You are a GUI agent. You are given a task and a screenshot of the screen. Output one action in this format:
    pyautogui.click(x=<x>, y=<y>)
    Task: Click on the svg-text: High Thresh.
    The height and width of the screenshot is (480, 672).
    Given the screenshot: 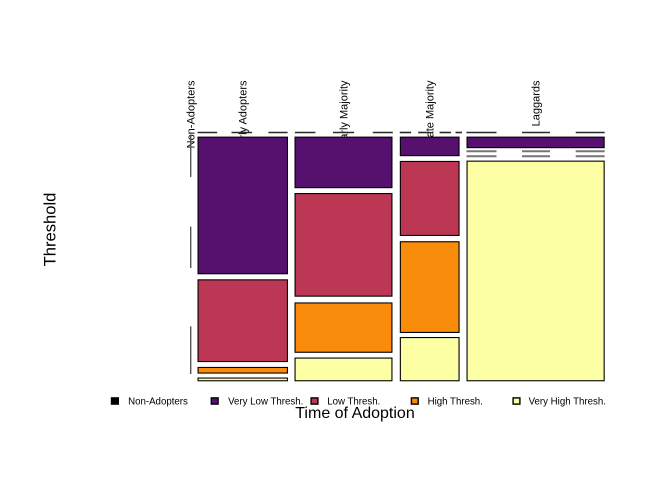 What is the action you would take?
    pyautogui.click(x=455, y=401)
    